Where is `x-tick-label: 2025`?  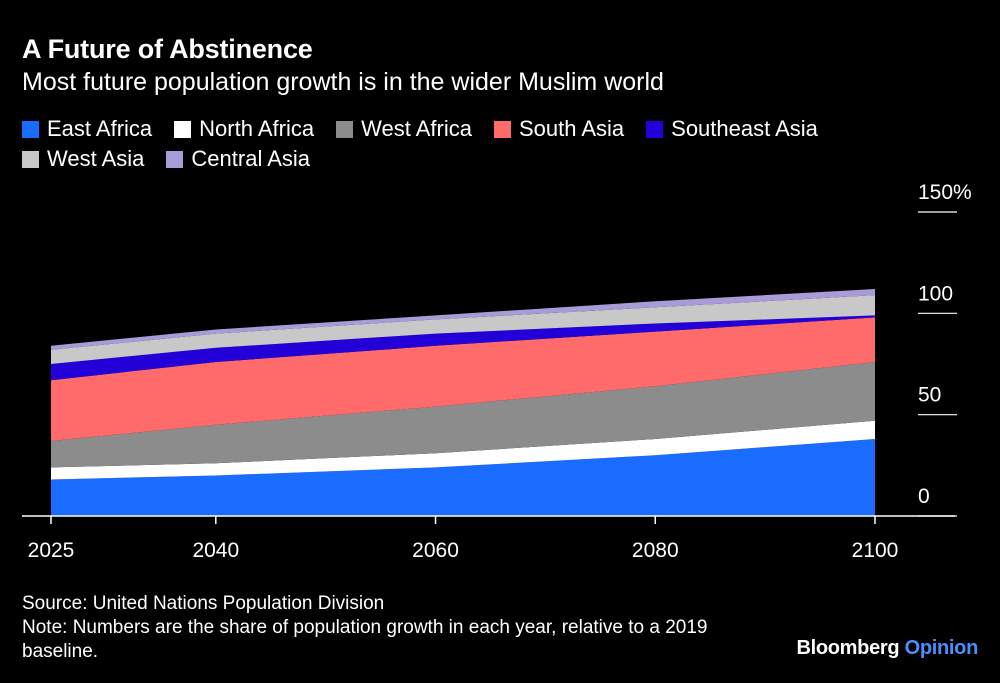 x-tick-label: 2025 is located at coordinates (51, 550).